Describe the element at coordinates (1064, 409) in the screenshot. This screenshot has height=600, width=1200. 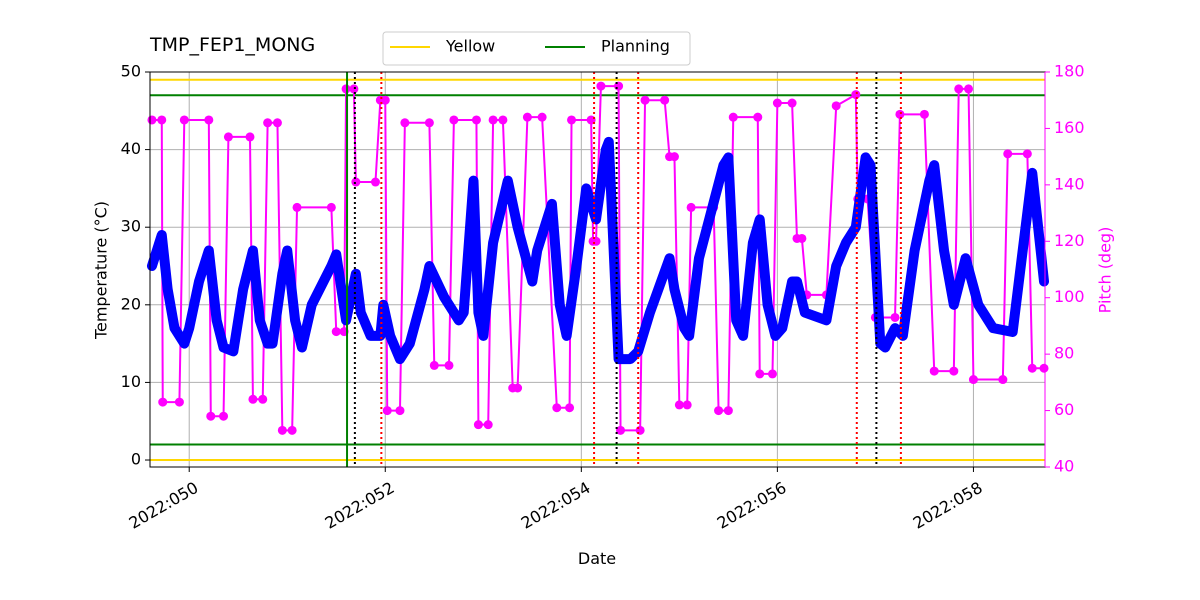
I see `y2-tick-label: 60` at that location.